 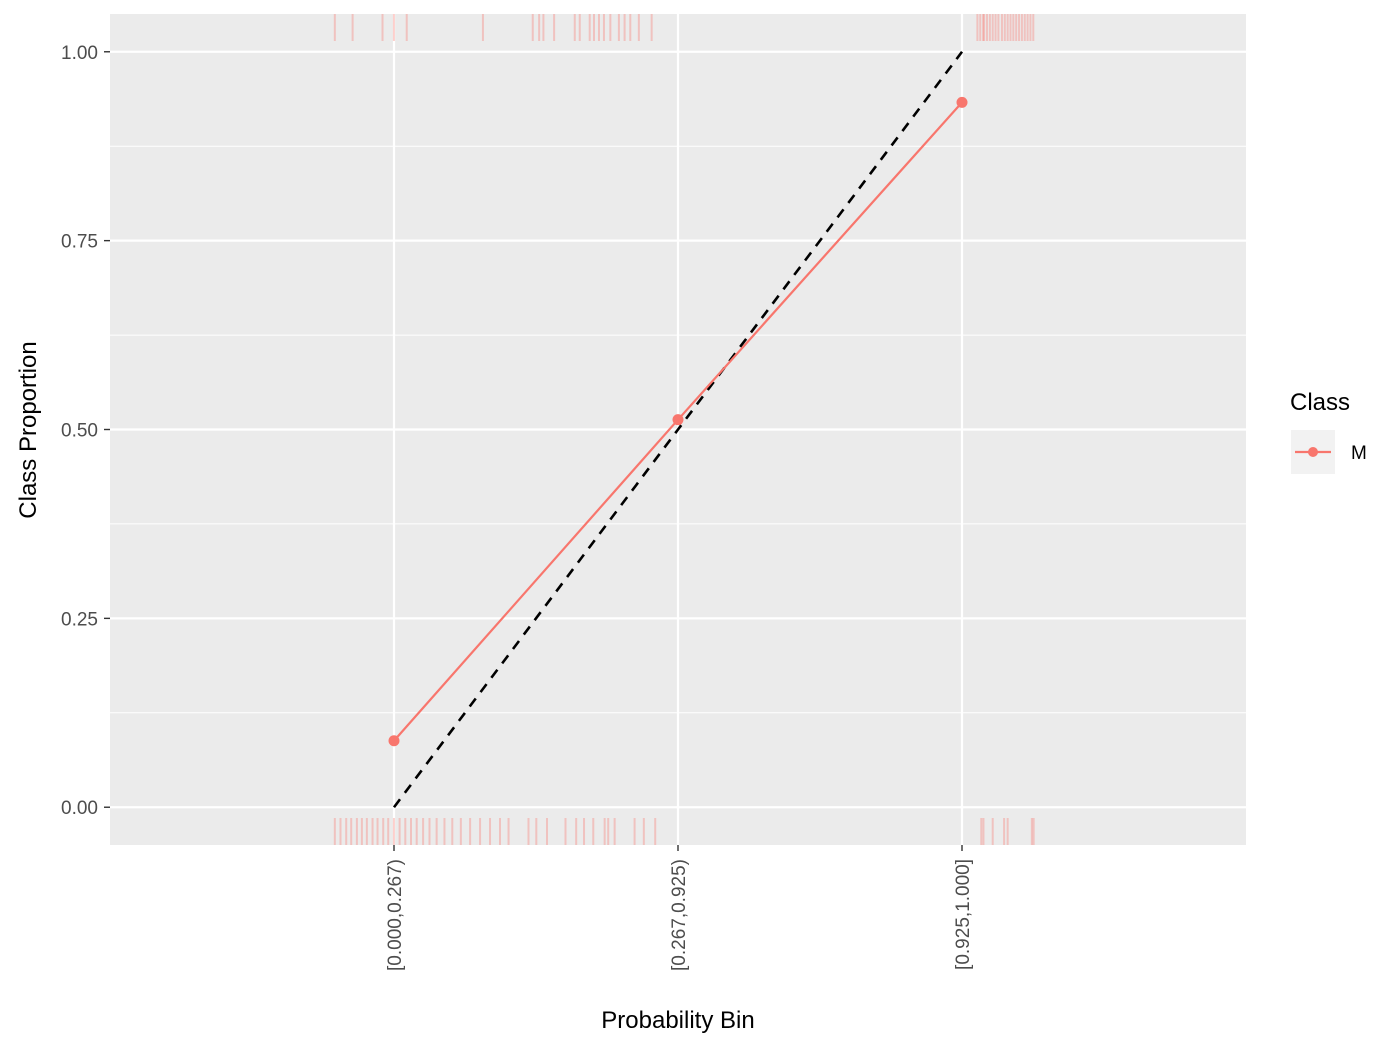 I want to click on x-axis-title: Probability Bin, so click(x=677, y=1020).